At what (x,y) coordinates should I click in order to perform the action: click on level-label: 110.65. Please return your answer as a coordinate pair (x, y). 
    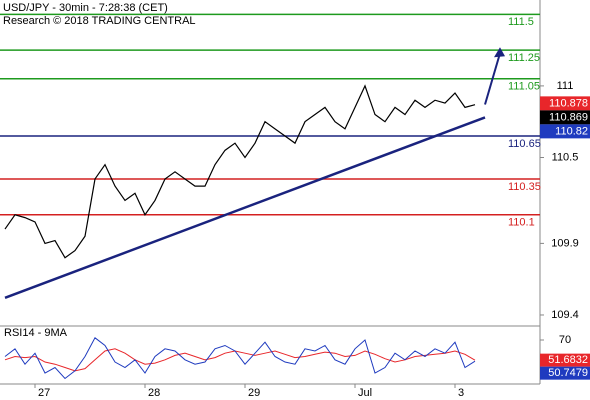
    Looking at the image, I should click on (524, 144).